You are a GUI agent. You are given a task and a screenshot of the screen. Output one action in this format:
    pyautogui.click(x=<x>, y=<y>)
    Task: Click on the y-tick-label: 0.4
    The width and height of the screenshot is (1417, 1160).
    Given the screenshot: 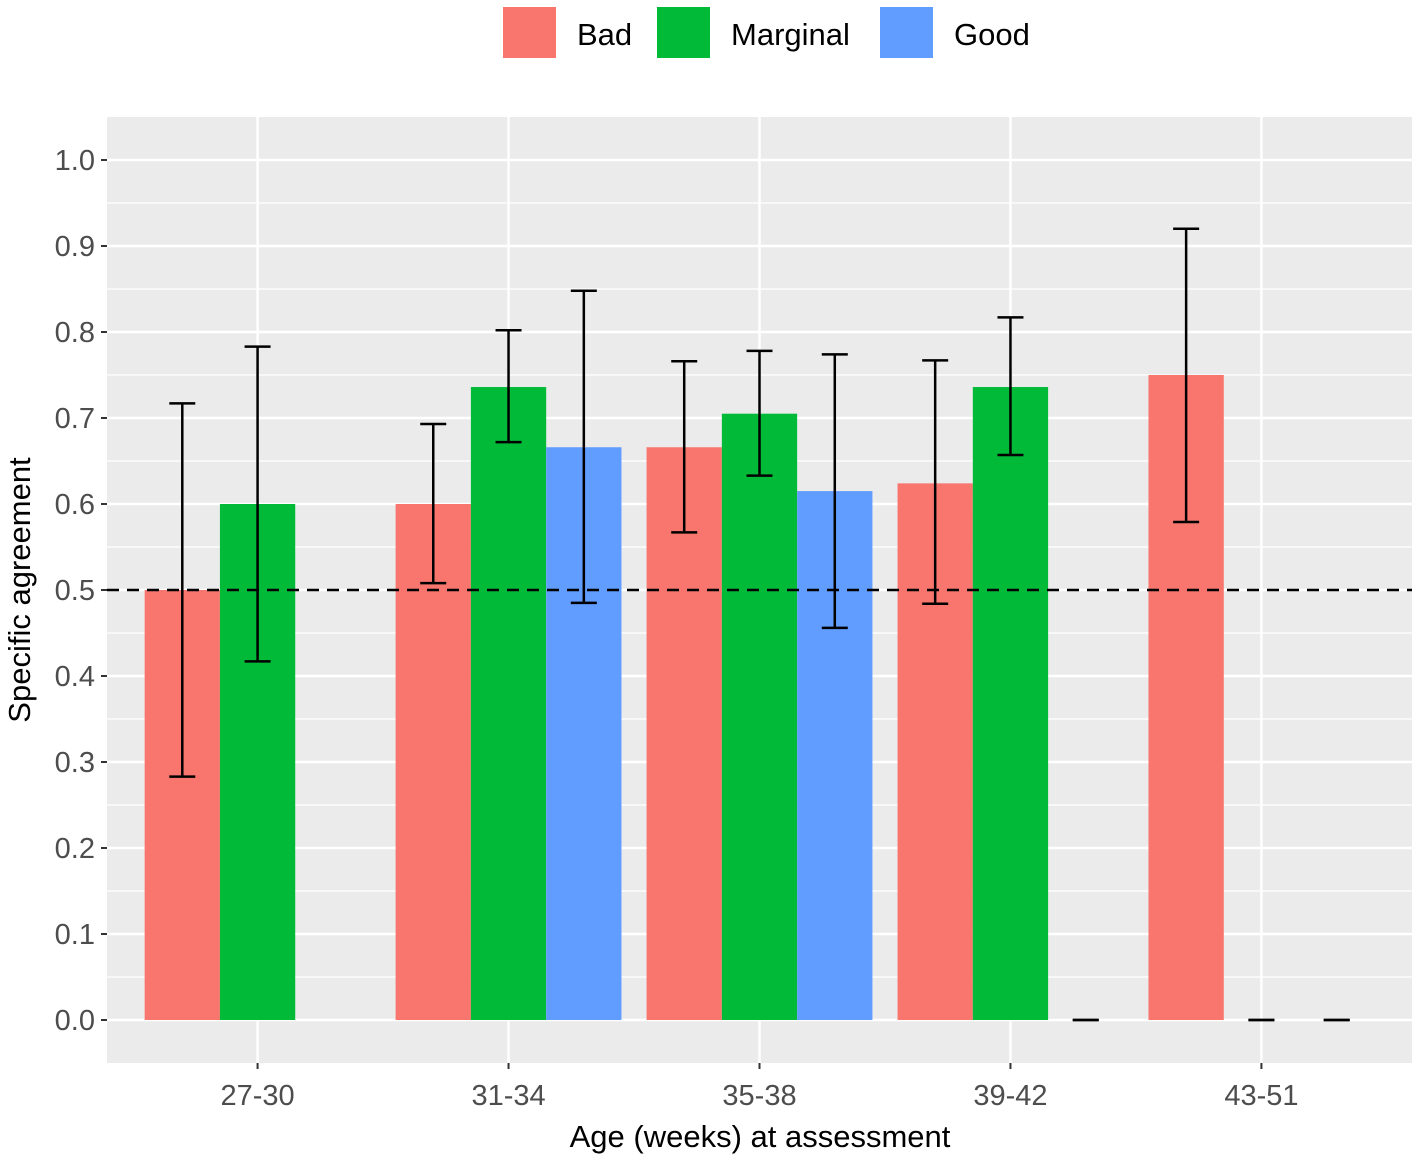 What is the action you would take?
    pyautogui.click(x=75, y=677)
    